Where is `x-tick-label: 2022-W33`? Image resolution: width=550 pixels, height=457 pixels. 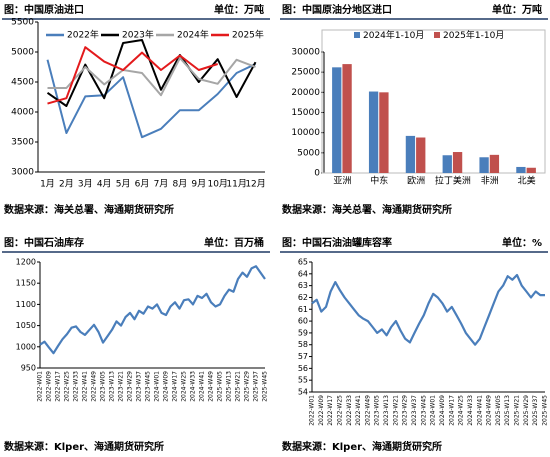
x-tick-label: 2022-W33 is located at coordinates (349, 410).